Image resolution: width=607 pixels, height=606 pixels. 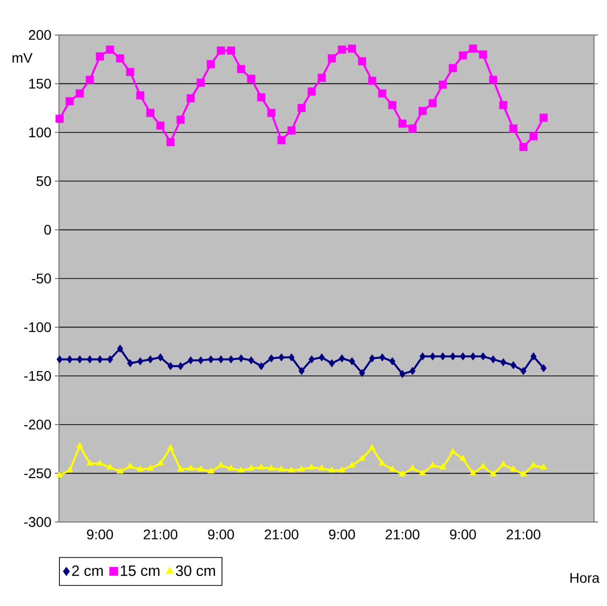 What do you see at coordinates (87, 570) in the screenshot?
I see `legend-label: 2 cm` at bounding box center [87, 570].